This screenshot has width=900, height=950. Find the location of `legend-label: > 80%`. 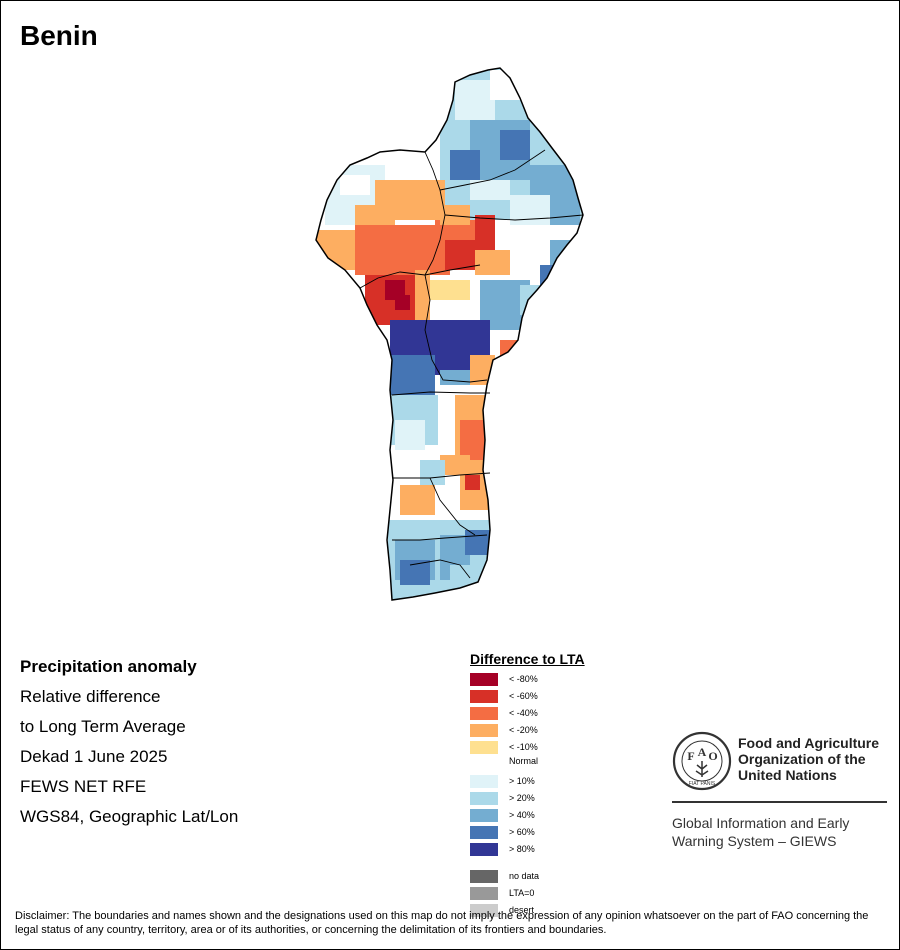

legend-label: > 80% is located at coordinates (522, 849).